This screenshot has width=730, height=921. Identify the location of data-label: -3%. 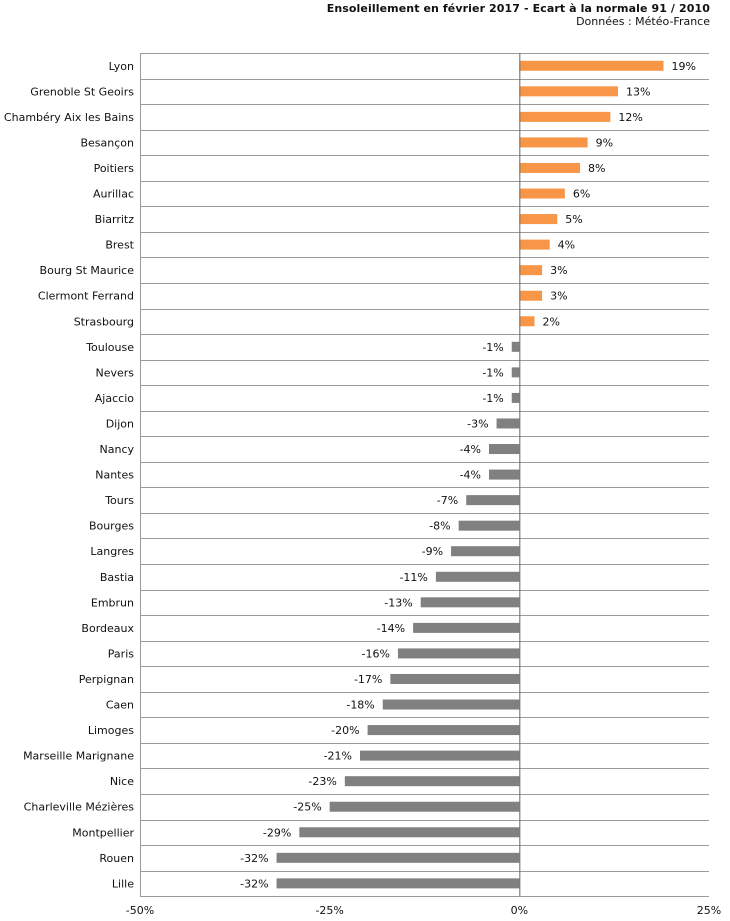
(477, 423).